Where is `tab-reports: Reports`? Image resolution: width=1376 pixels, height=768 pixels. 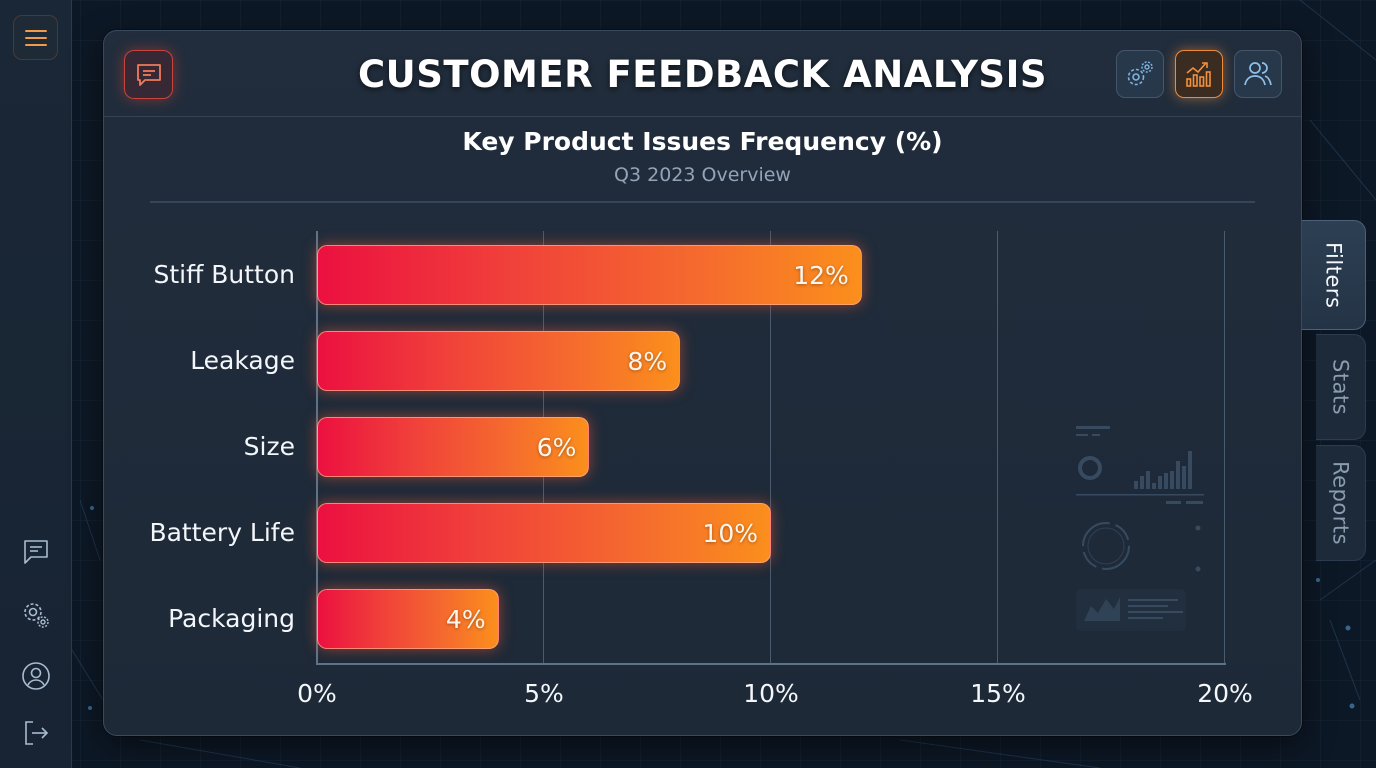
tab-reports: Reports is located at coordinates (1341, 503).